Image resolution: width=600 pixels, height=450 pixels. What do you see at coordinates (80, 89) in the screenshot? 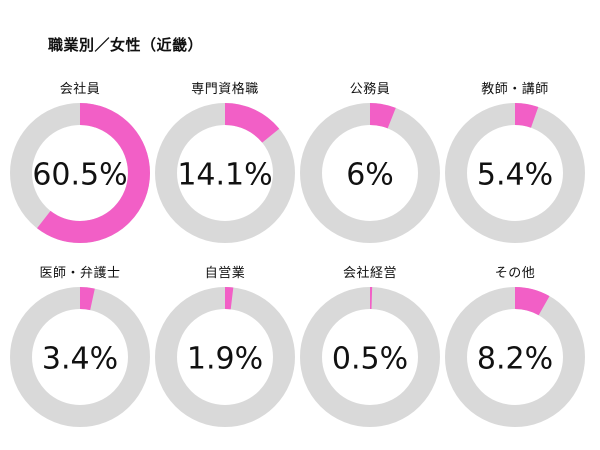
I see `category-label: 会社員` at bounding box center [80, 89].